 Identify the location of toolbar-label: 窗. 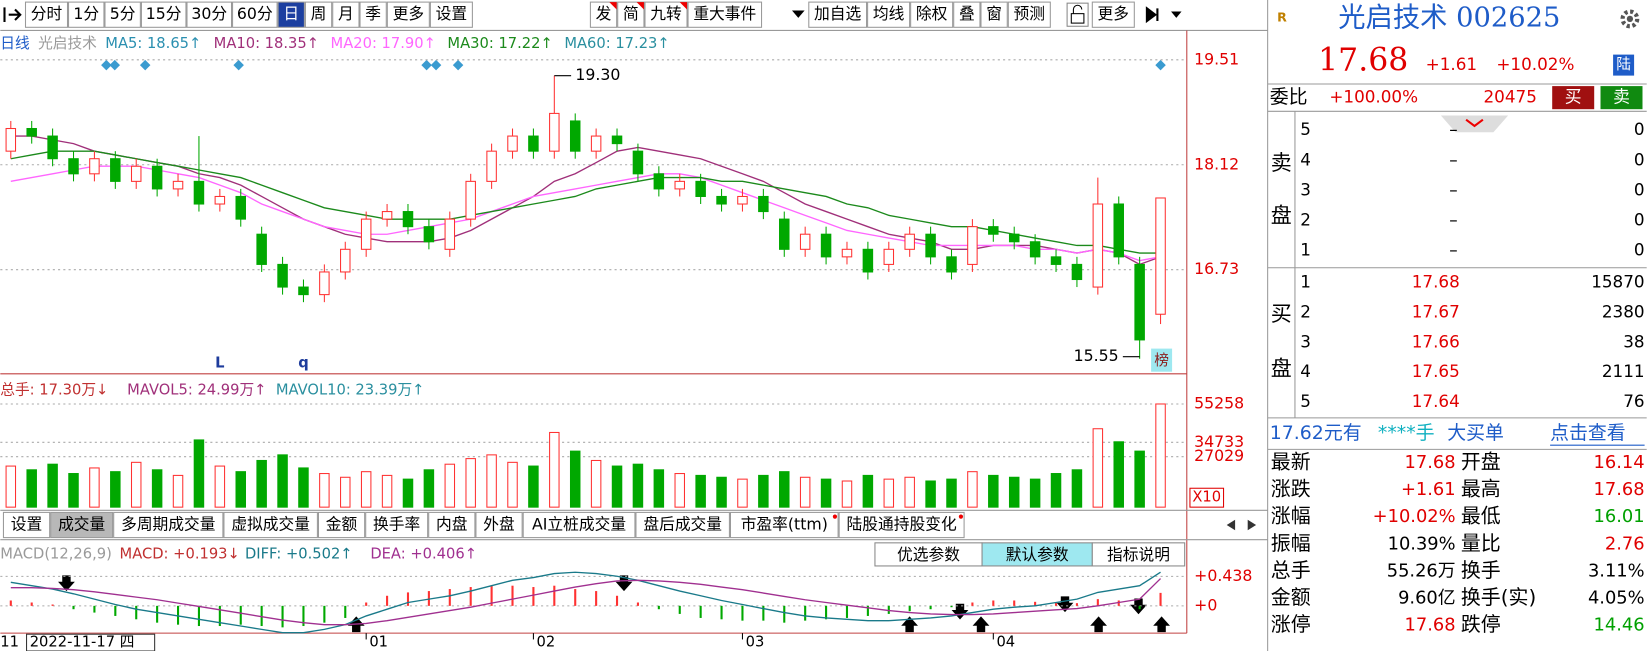
(994, 13).